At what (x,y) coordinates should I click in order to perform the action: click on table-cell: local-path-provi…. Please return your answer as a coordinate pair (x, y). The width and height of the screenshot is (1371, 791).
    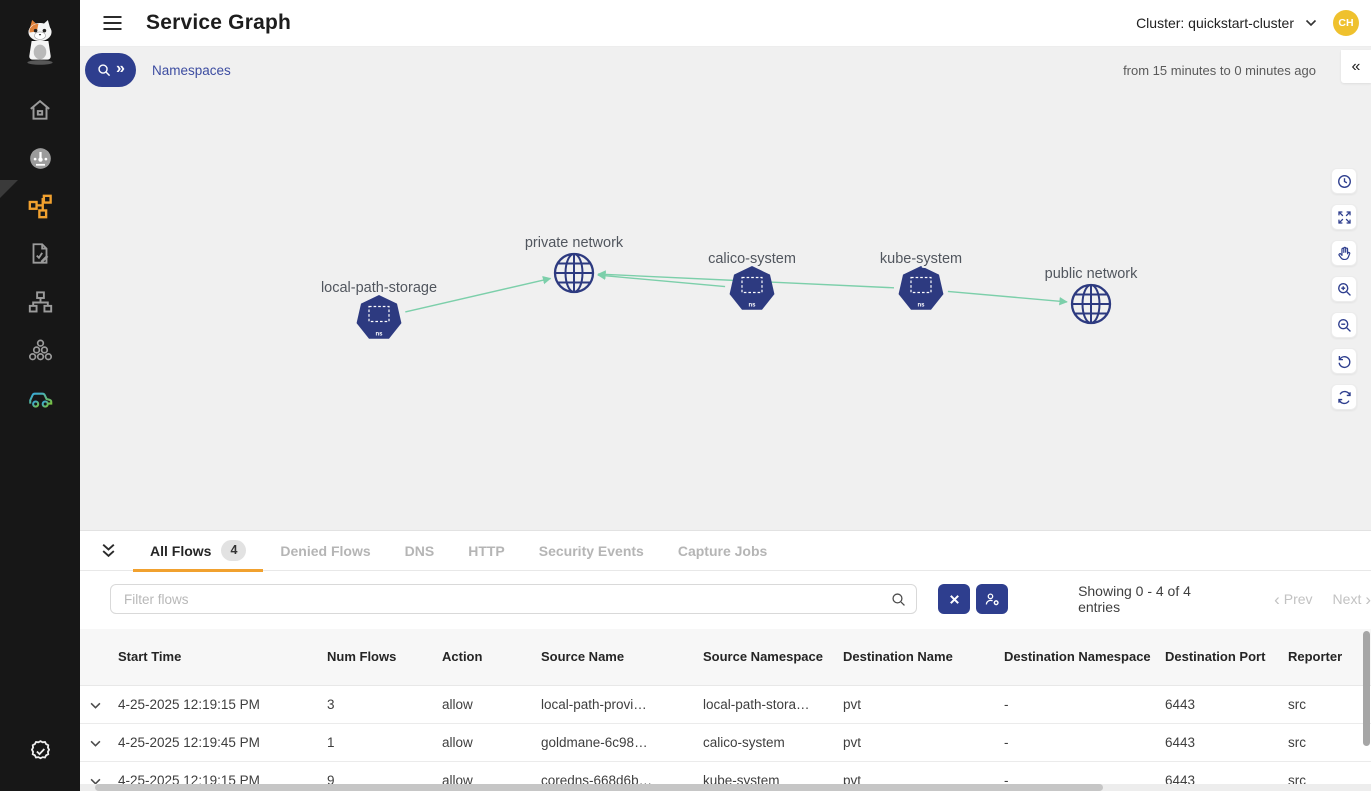
    Looking at the image, I should click on (594, 704).